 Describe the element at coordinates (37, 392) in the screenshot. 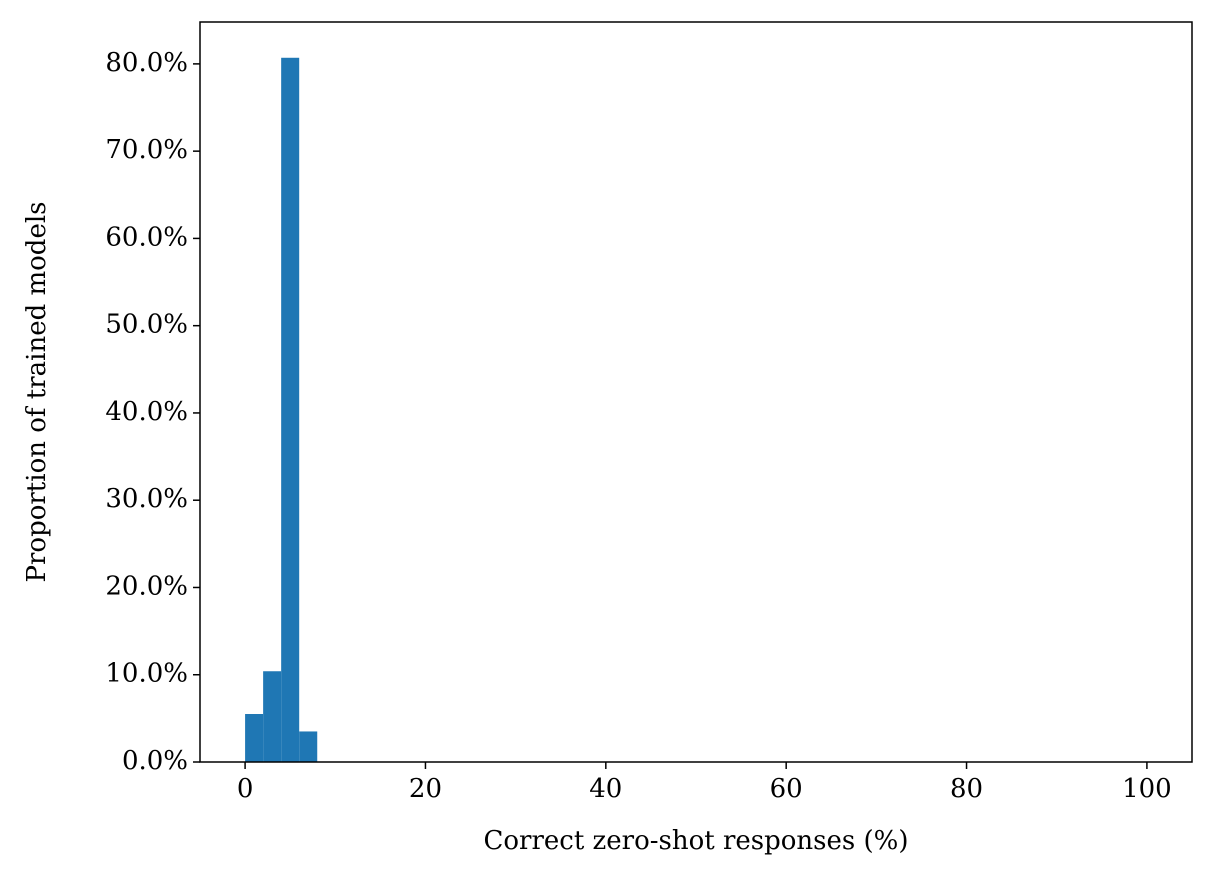

I see `y-axis-label: Proportion of trained models` at that location.